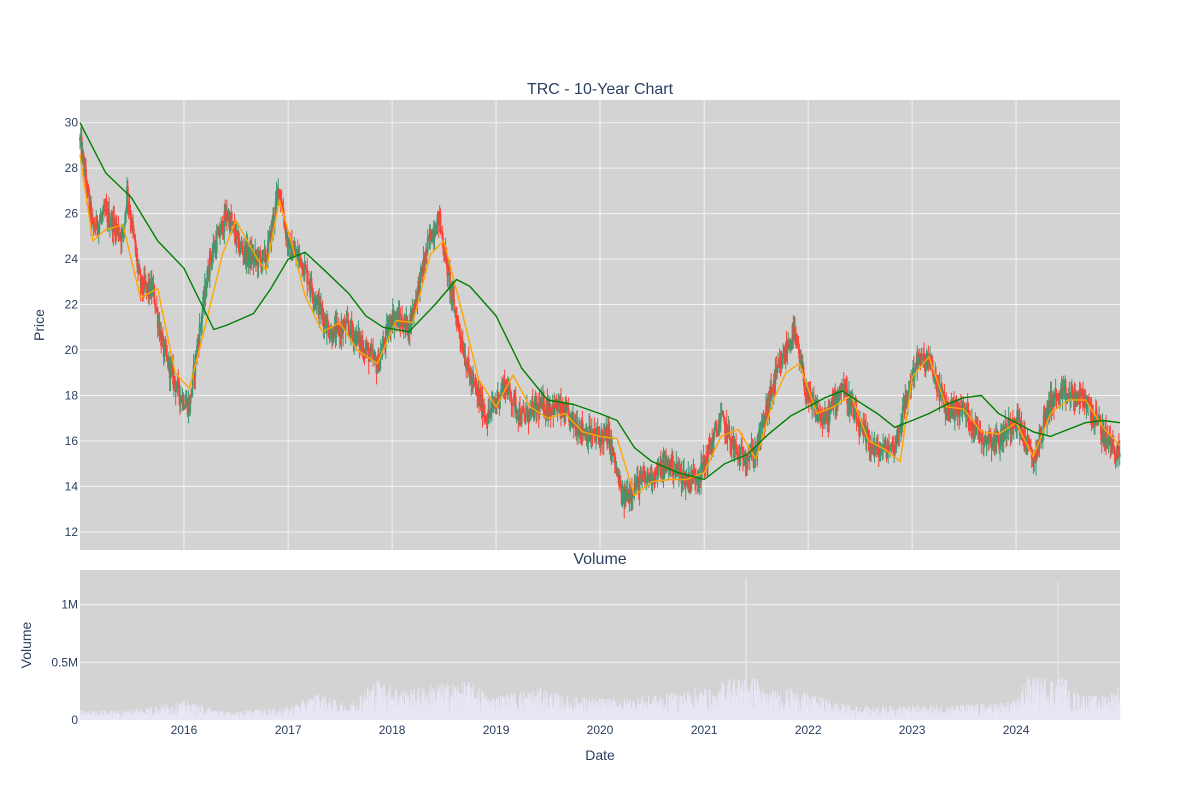  Describe the element at coordinates (496, 730) in the screenshot. I see `x-tick-label: 2019` at that location.